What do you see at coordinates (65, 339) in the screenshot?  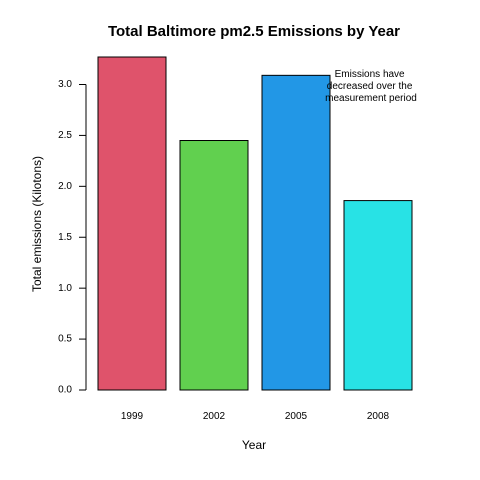 I see `y-tick-label-0.5: 0.5` at bounding box center [65, 339].